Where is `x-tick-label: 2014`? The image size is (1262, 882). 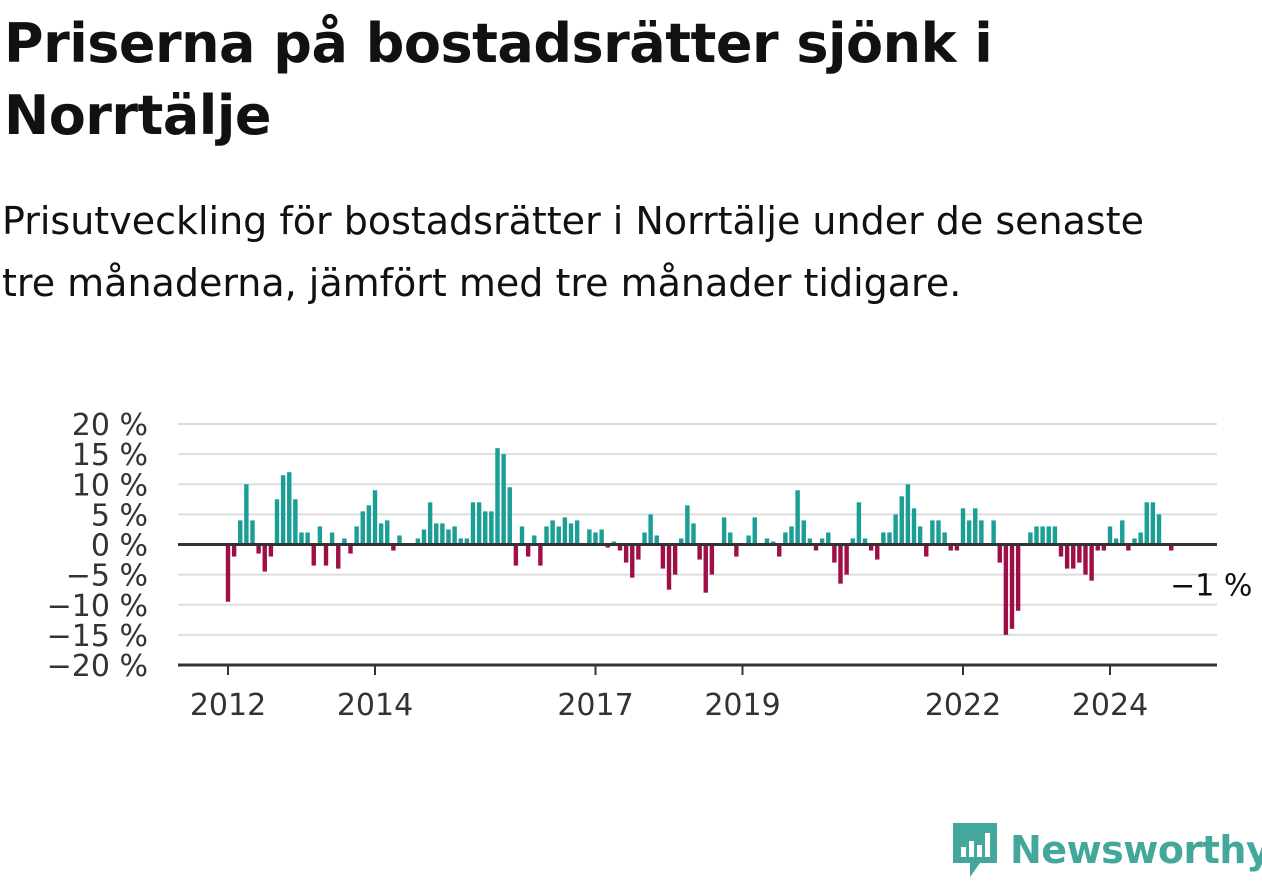
x-tick-label: 2014 is located at coordinates (375, 705).